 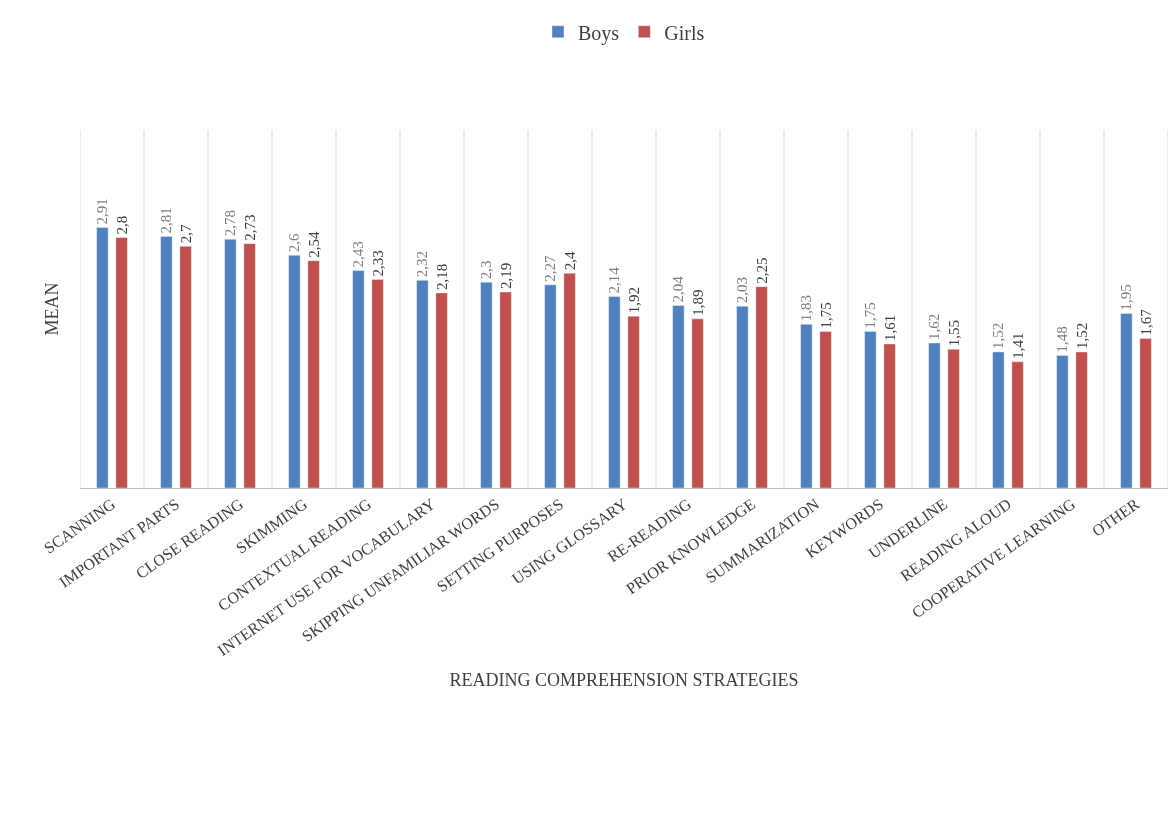 I want to click on legend-label: Girls, so click(x=684, y=32).